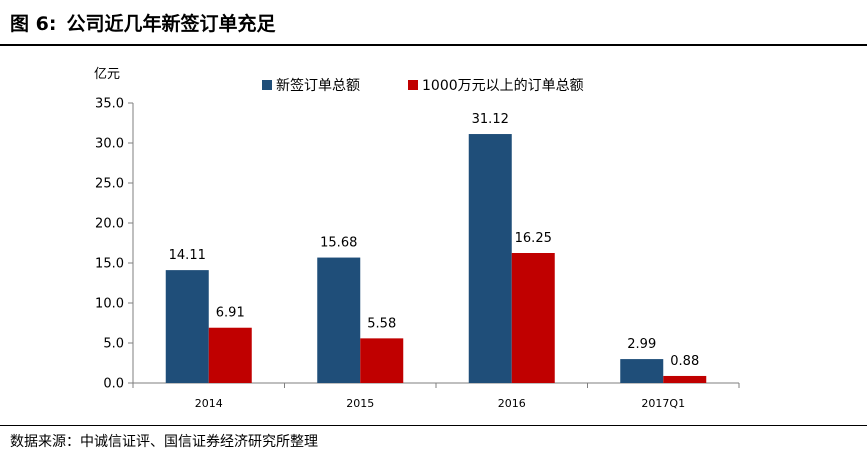  Describe the element at coordinates (113, 384) in the screenshot. I see `y-tick-label: 0.0` at that location.